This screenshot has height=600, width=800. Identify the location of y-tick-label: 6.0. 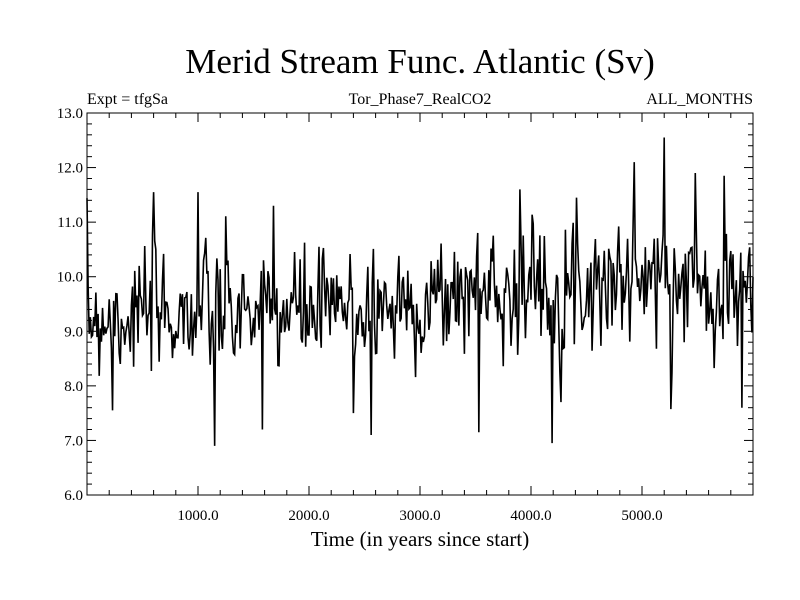
(73, 496).